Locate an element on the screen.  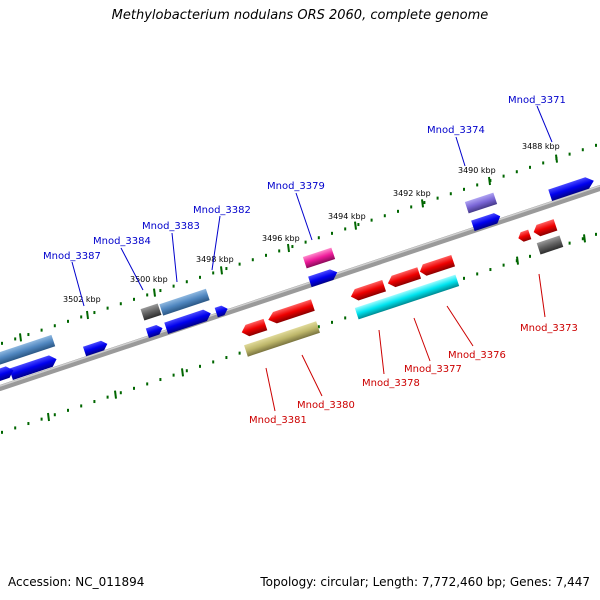
kbp-label: 3492 kbp is located at coordinates (412, 193).